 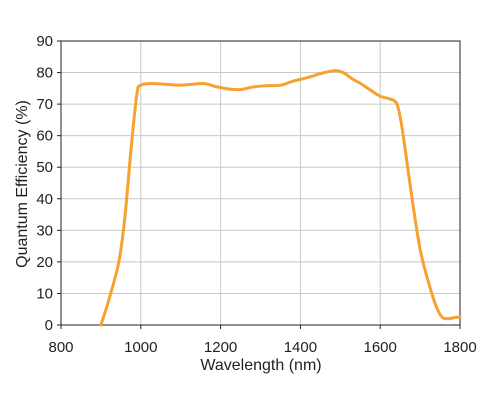 What do you see at coordinates (44, 167) in the screenshot?
I see `y-tick-label: 50` at bounding box center [44, 167].